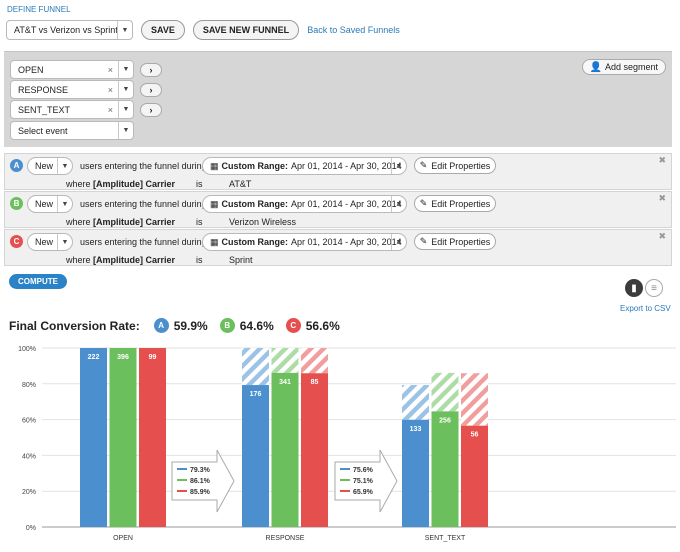 The height and width of the screenshot is (552, 680). What do you see at coordinates (31, 528) in the screenshot?
I see `y-tick-label: 0%` at bounding box center [31, 528].